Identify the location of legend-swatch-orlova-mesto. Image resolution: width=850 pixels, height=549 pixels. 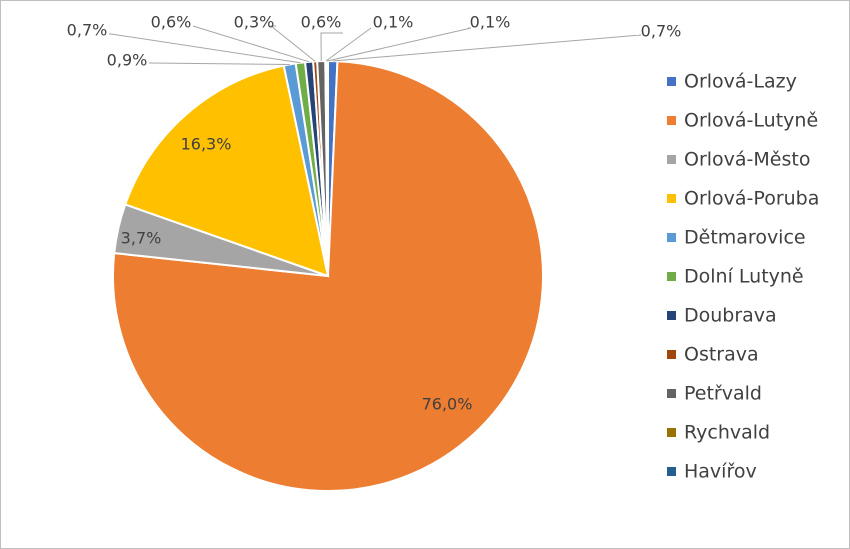
(671, 159).